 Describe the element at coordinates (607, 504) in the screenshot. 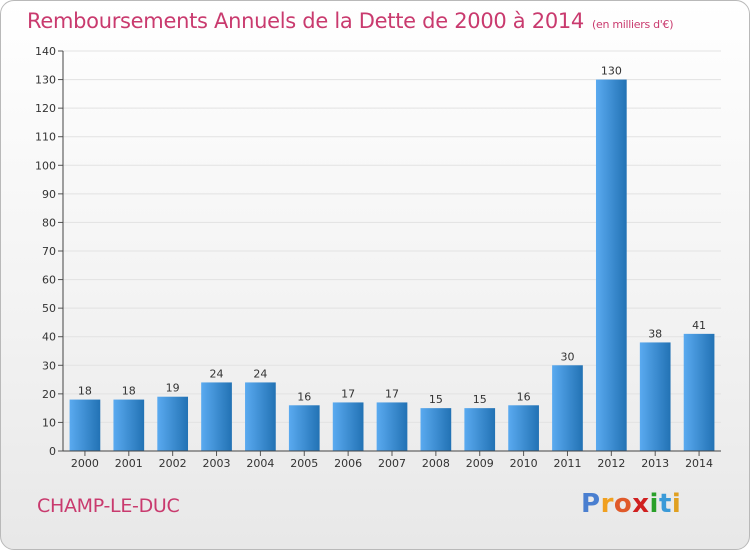

I see `logo-letter: r` at that location.